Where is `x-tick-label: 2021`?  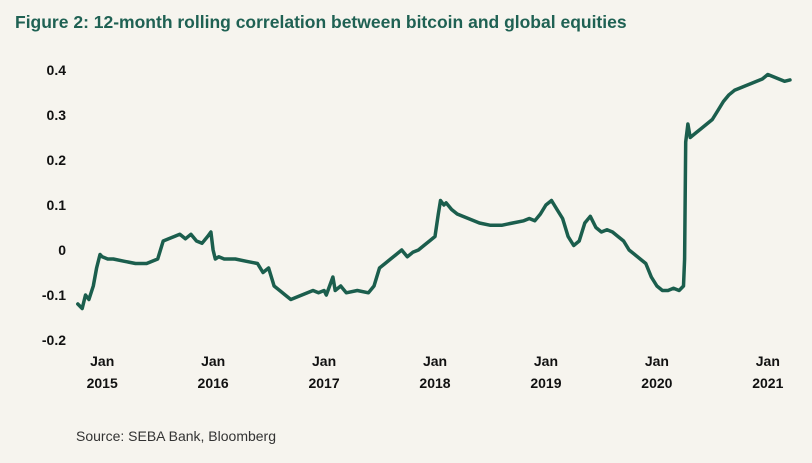 x-tick-label: 2021 is located at coordinates (767, 383).